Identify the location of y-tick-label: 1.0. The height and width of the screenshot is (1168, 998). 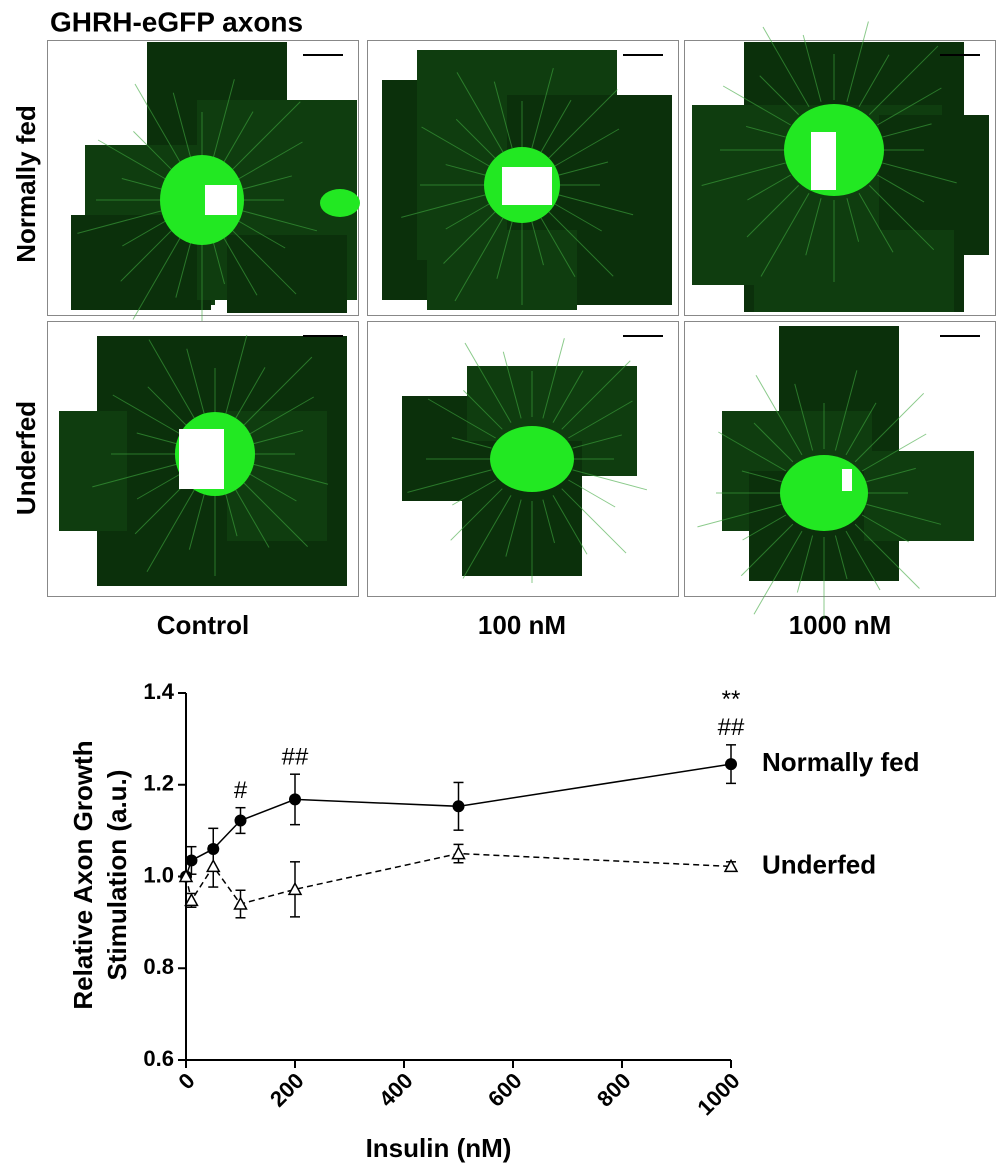
(158, 874).